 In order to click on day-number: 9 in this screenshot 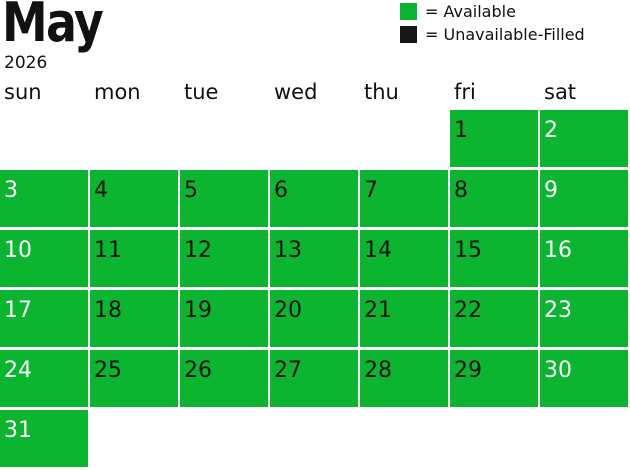, I will do `click(551, 190)`.